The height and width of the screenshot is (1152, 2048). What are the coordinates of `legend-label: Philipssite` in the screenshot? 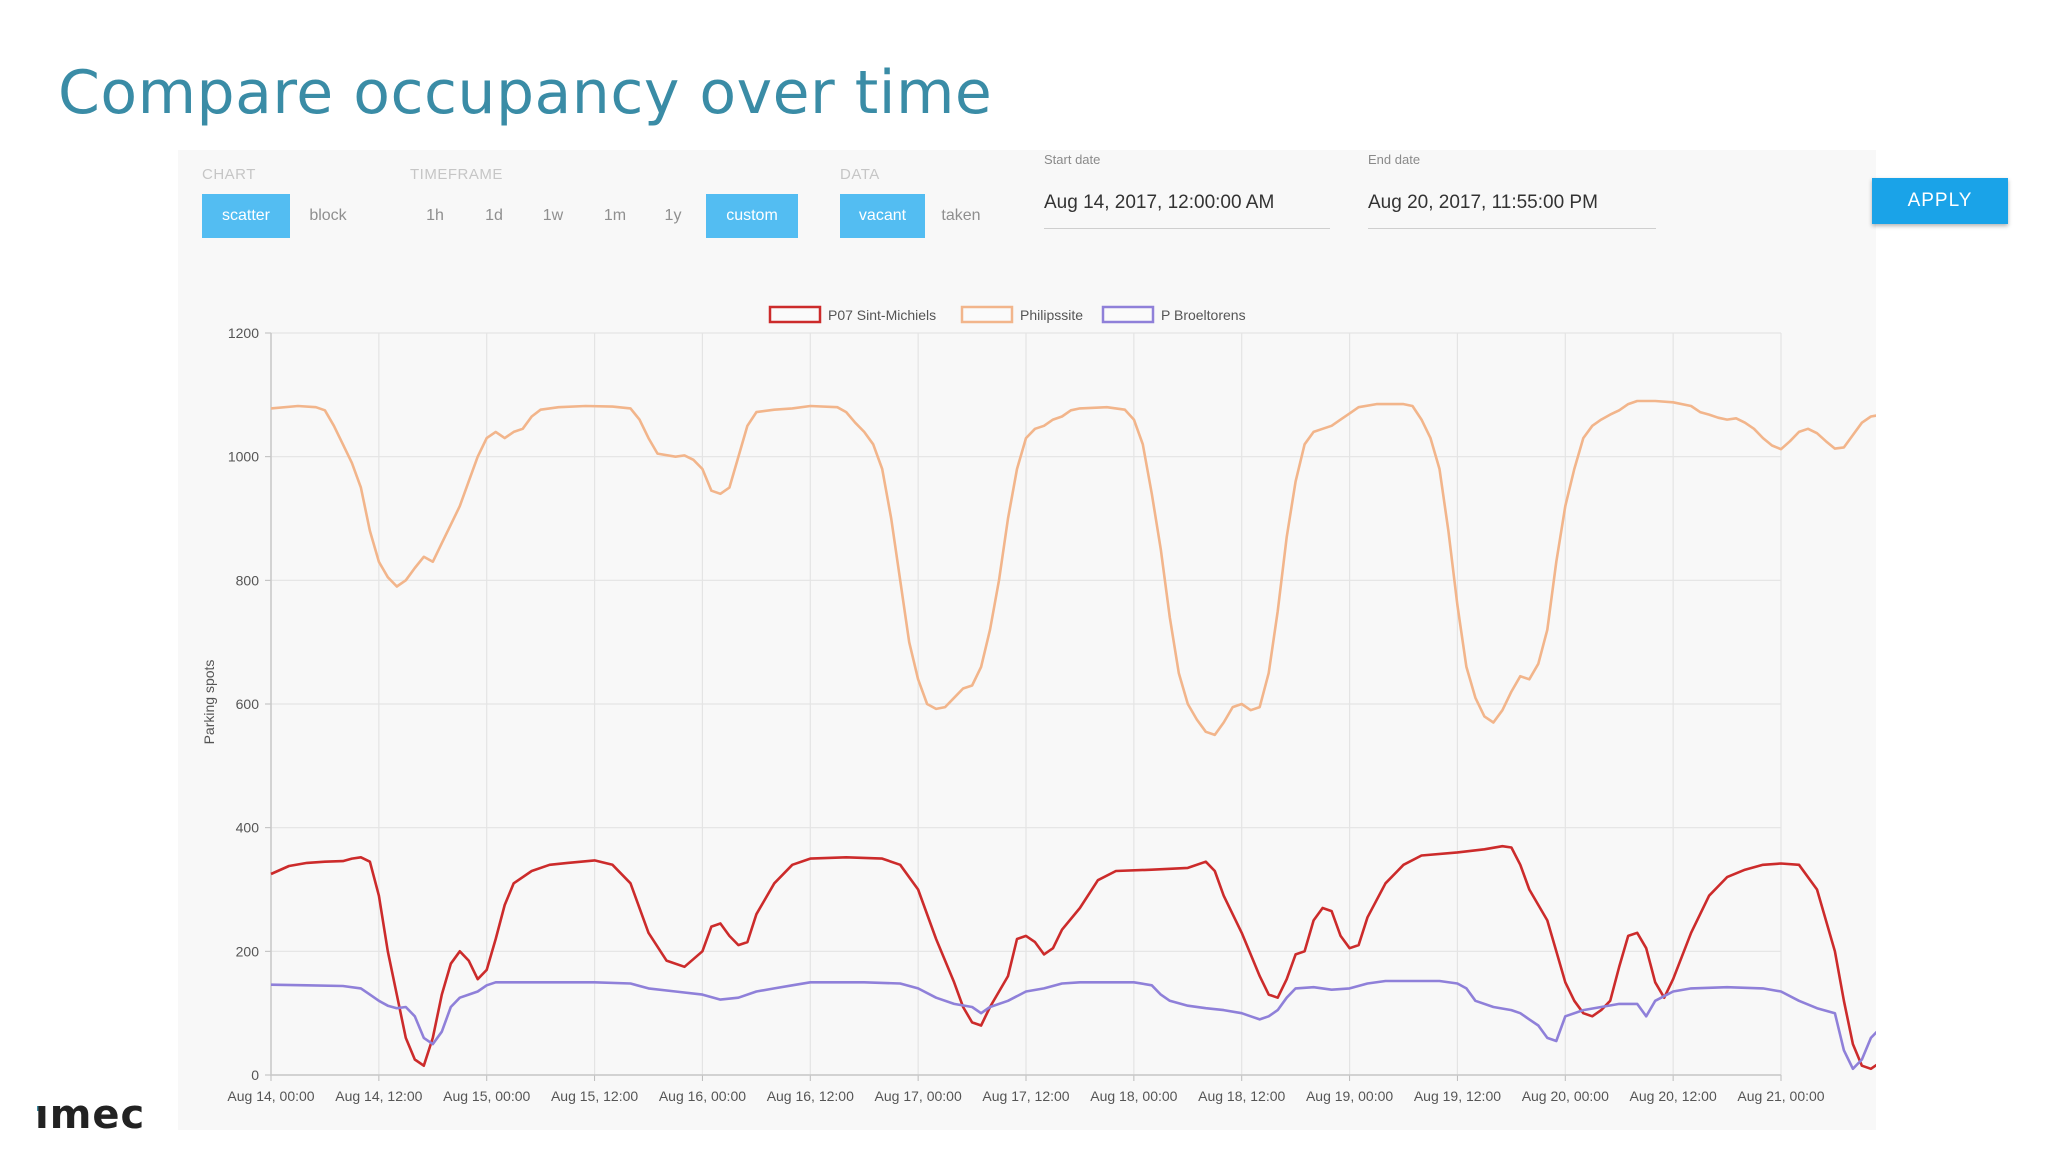 It's located at (1051, 315).